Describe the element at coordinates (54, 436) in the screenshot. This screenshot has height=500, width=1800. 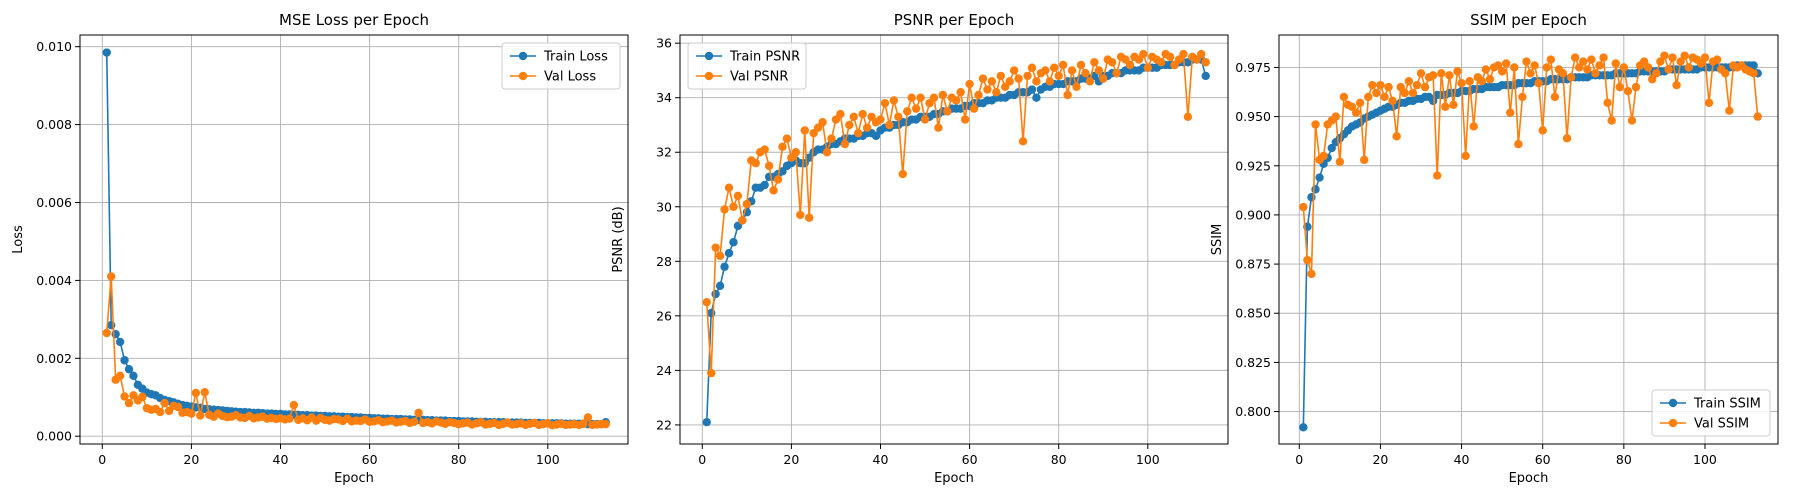
I see `y-tick-label: 0.000` at that location.